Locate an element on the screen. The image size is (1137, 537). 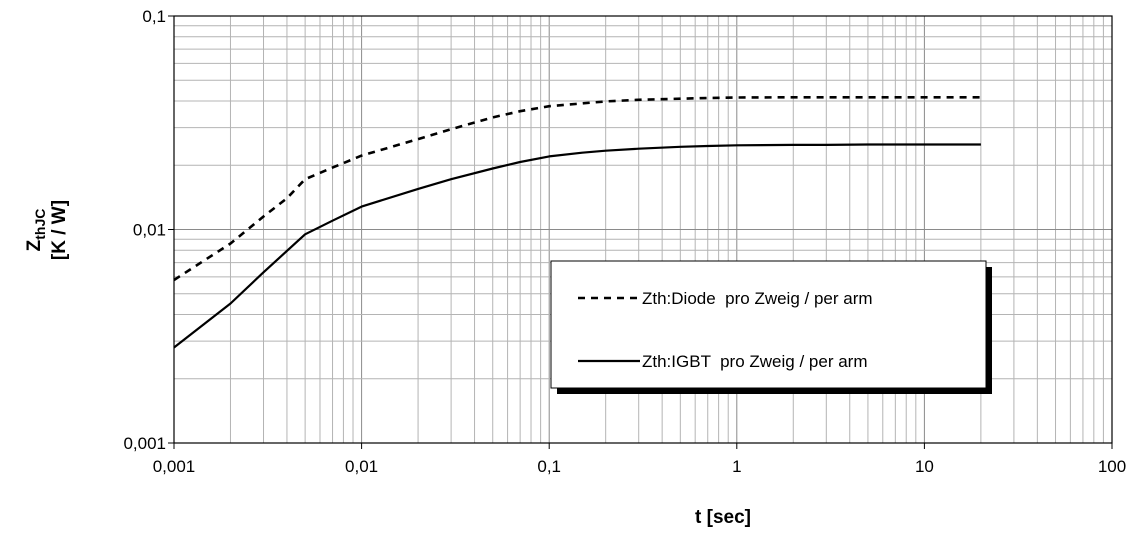
x-tick-label: 1 is located at coordinates (736, 466).